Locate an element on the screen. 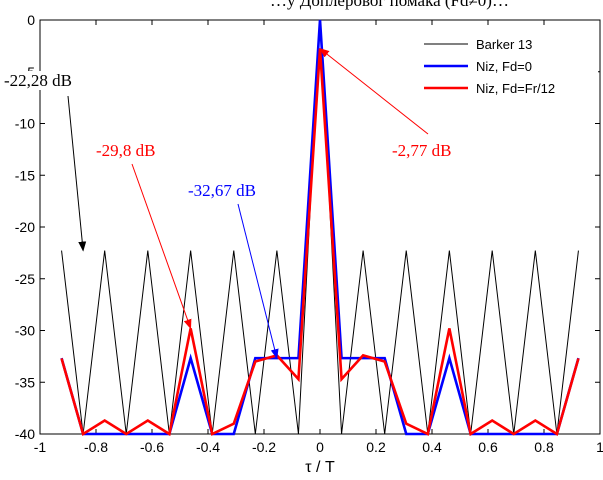 The width and height of the screenshot is (603, 480). y-tick-label: -25 is located at coordinates (25, 279).